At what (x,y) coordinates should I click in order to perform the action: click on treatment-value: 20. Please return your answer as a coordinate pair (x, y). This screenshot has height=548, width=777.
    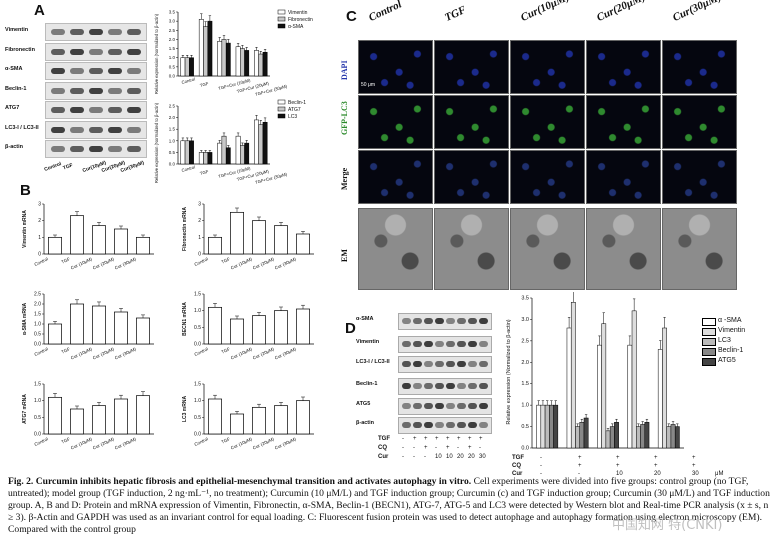
    Looking at the image, I should click on (471, 457).